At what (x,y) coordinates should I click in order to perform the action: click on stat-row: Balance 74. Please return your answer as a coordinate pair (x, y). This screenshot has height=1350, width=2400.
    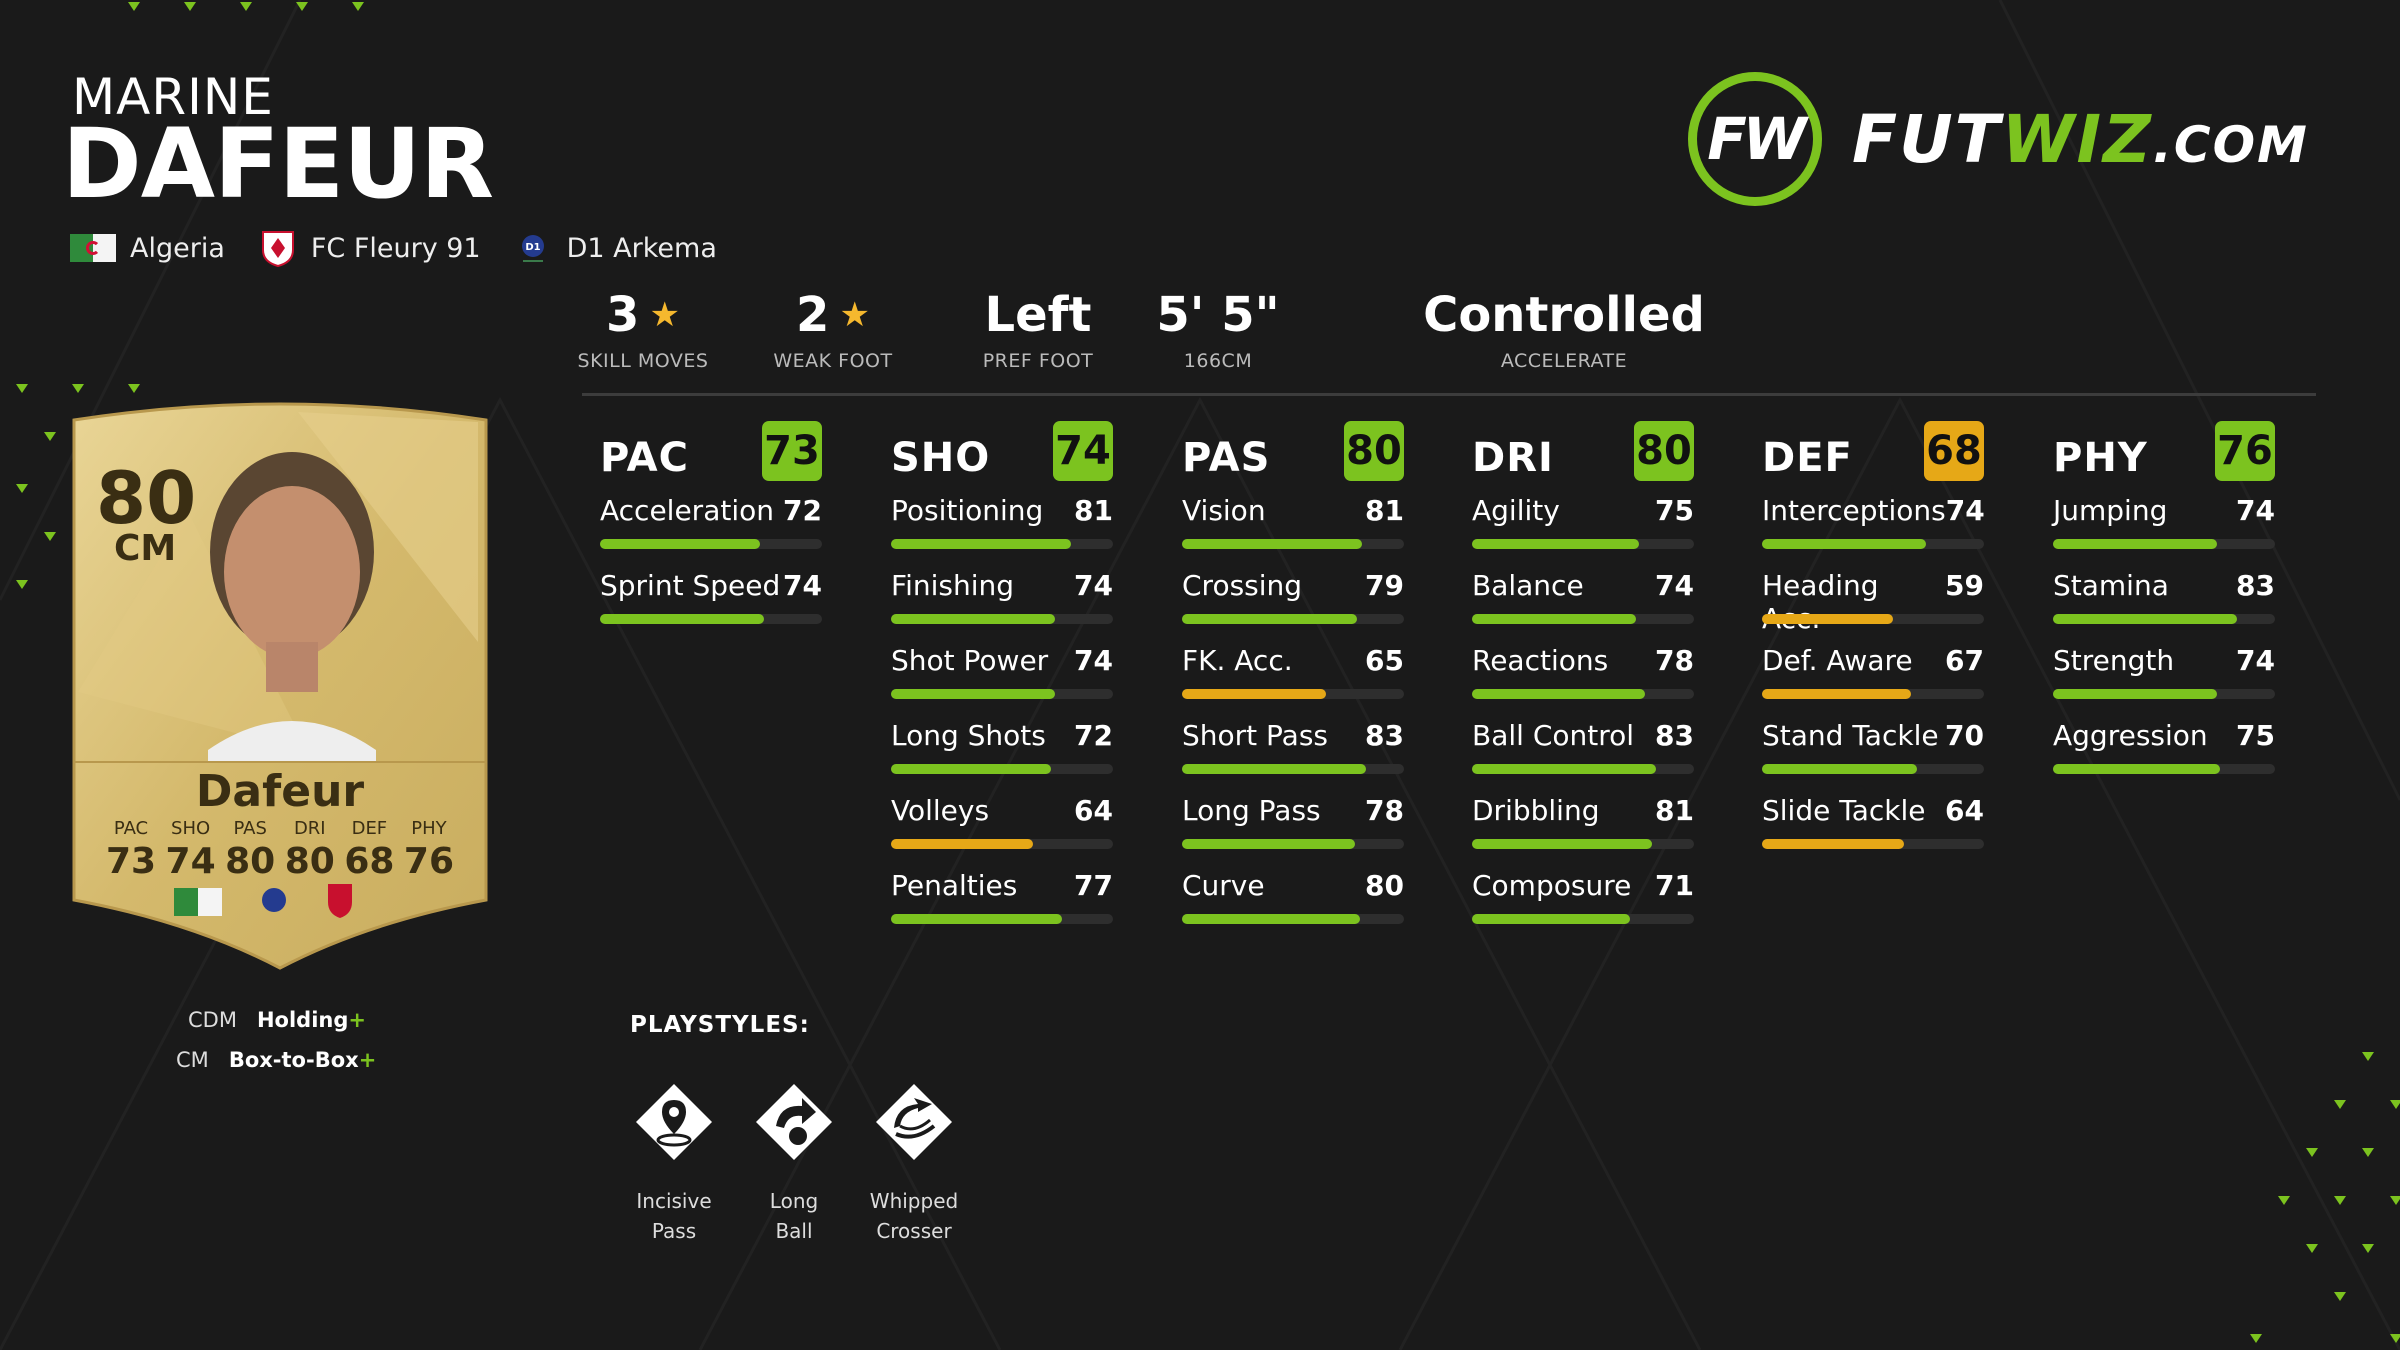
    Looking at the image, I should click on (1583, 594).